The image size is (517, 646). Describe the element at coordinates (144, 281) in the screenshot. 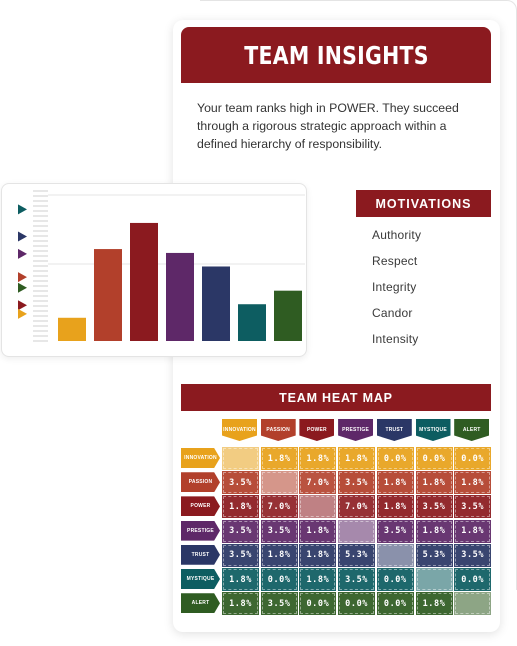

I see `bar-power` at that location.